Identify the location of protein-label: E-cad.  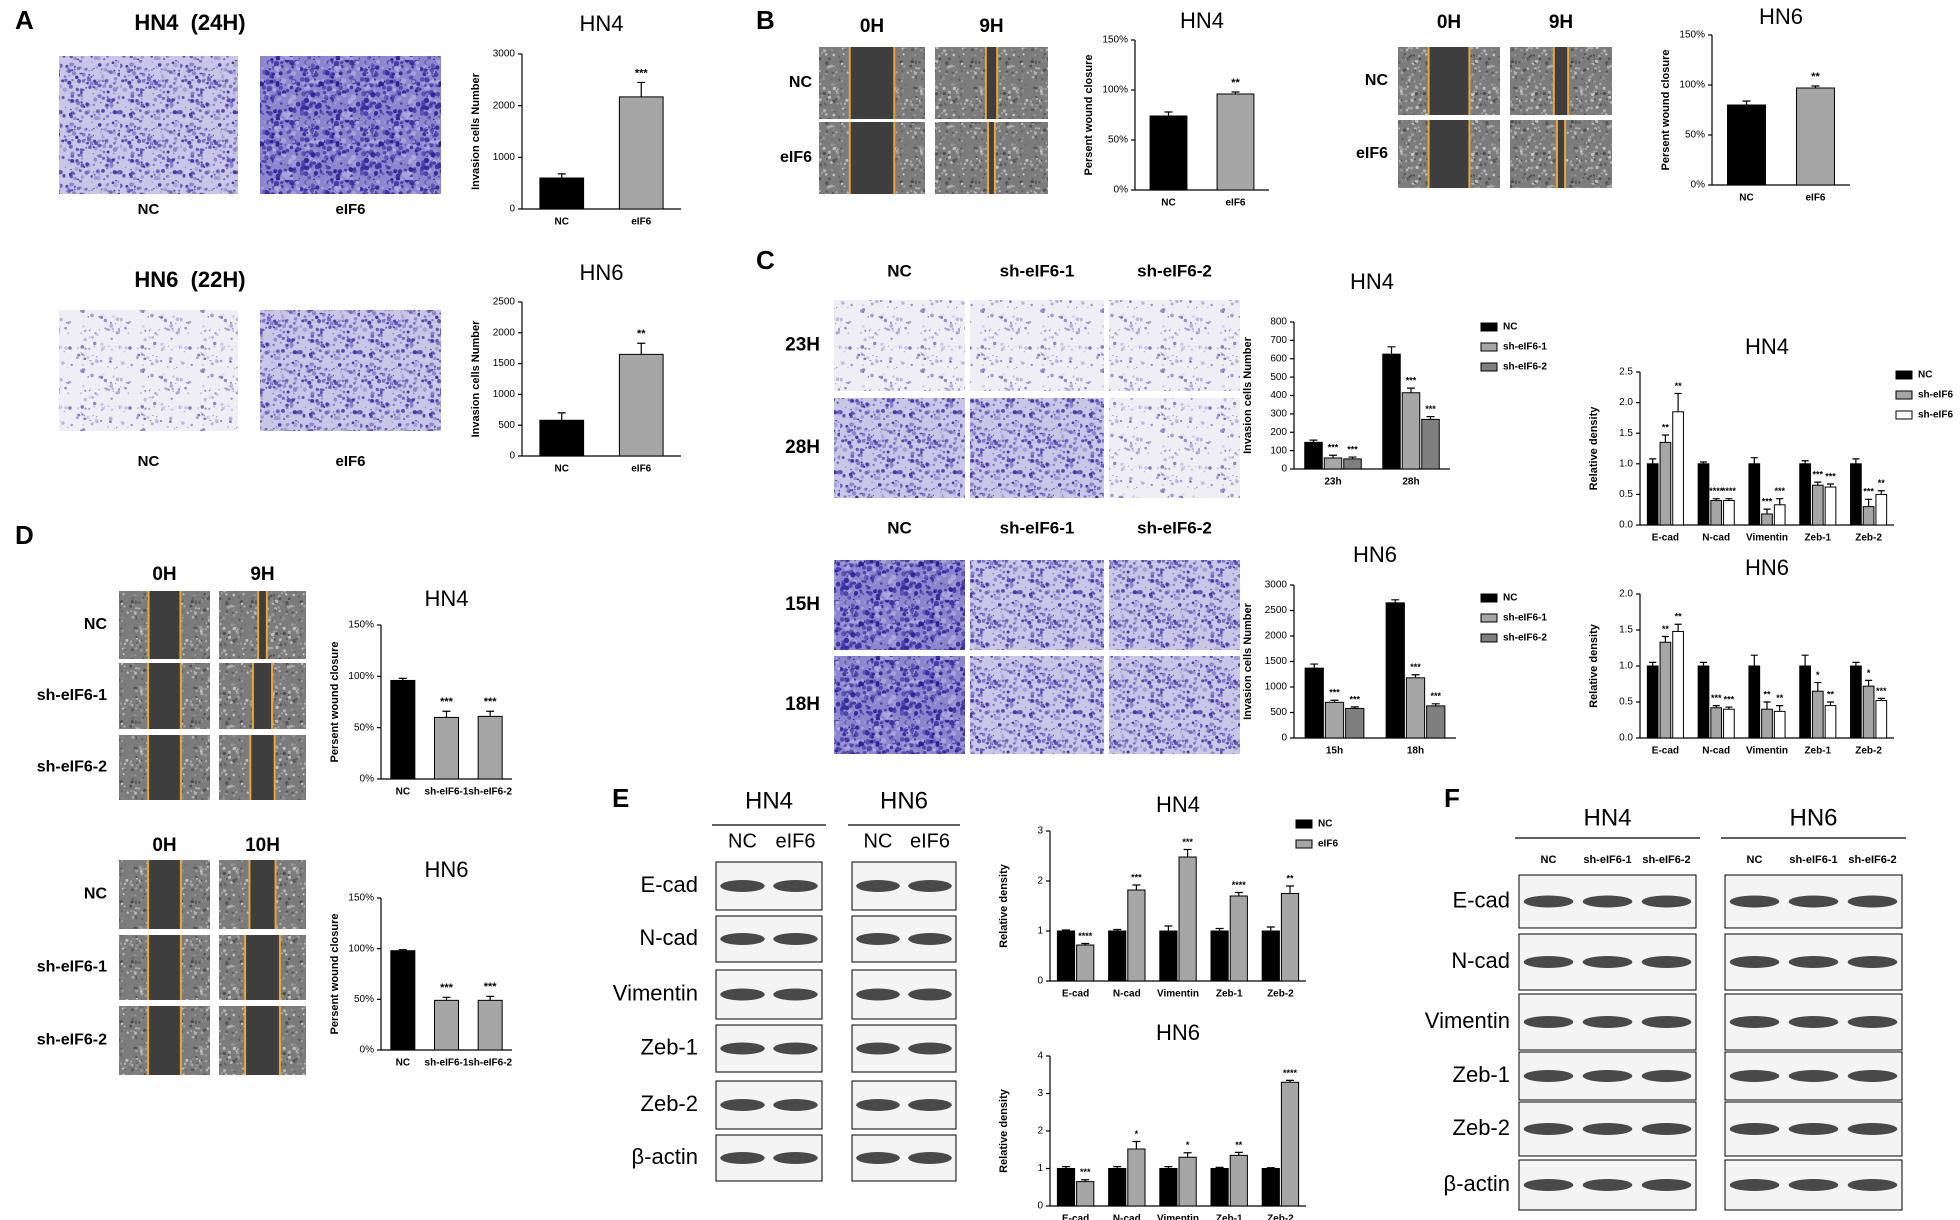
(669, 884).